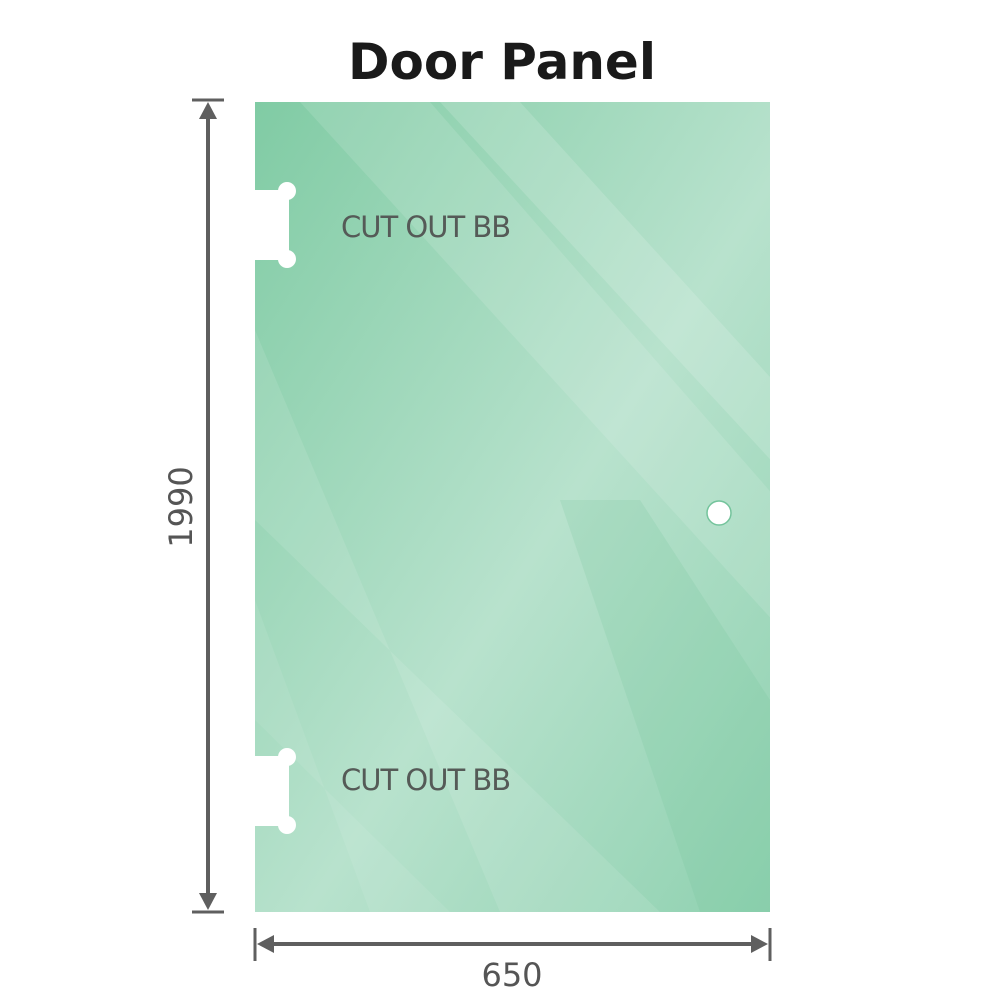 The image size is (1000, 1000). Describe the element at coordinates (273, 225) in the screenshot. I see `cutout-top` at that location.